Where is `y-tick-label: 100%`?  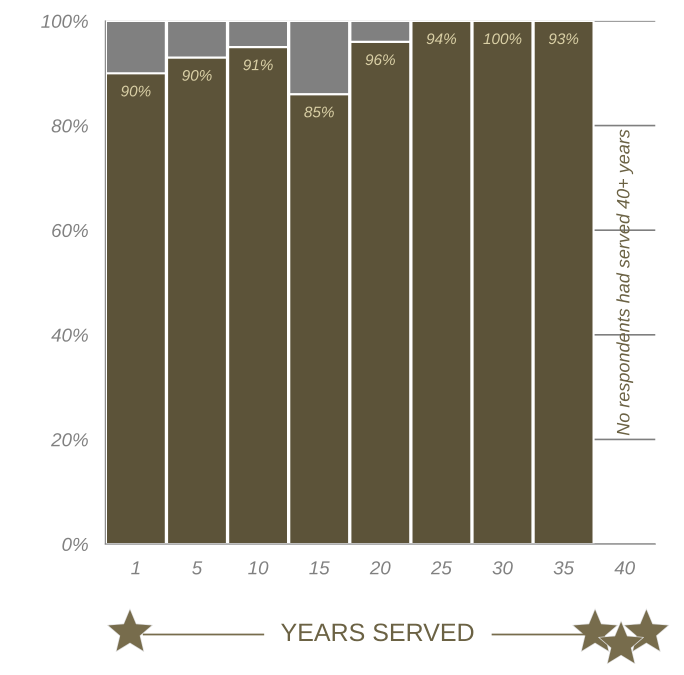 y-tick-label: 100% is located at coordinates (64, 21).